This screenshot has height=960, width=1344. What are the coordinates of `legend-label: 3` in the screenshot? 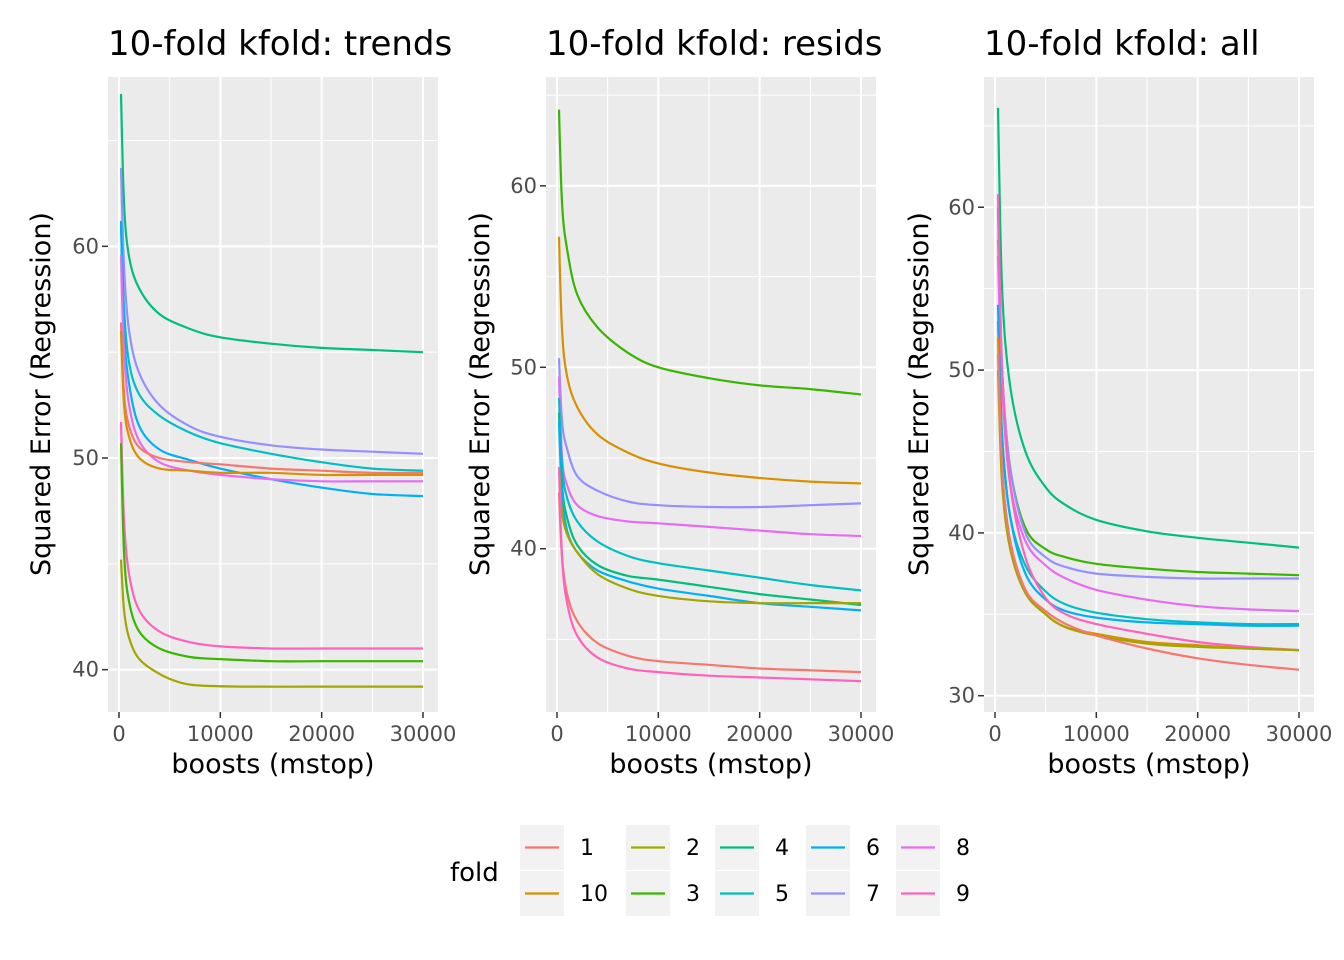 It's located at (693, 894).